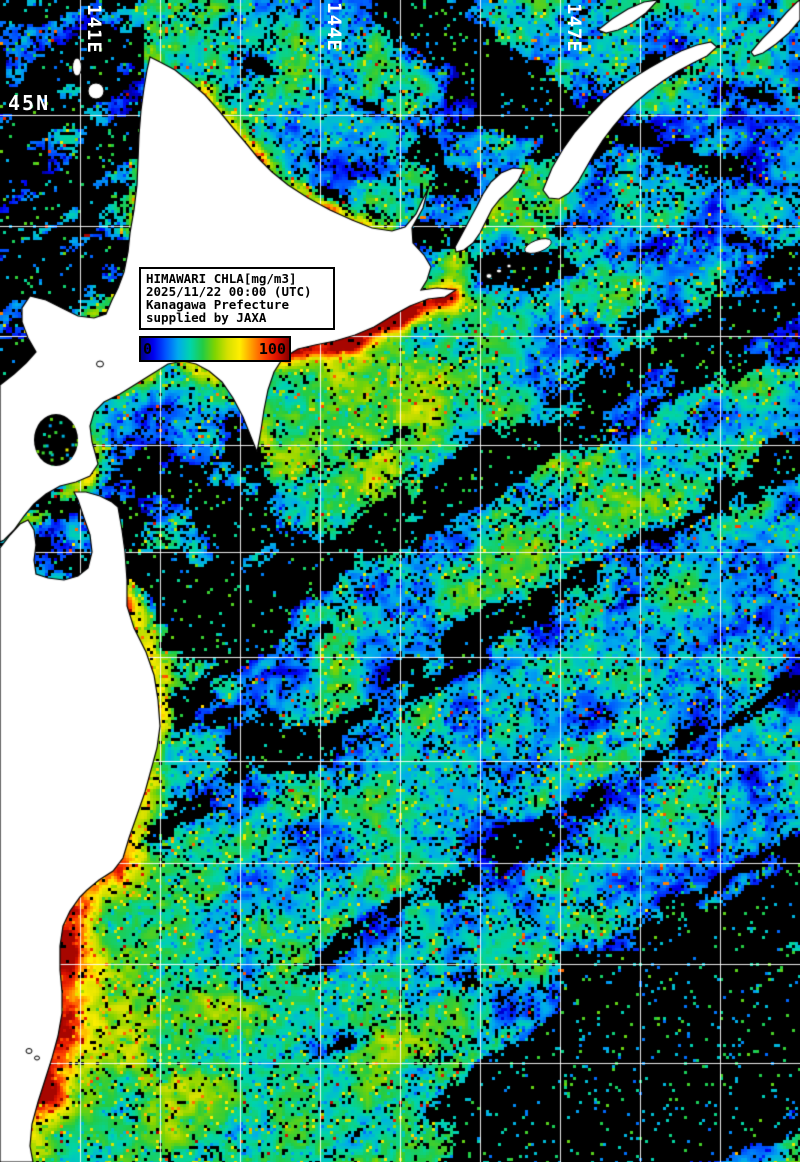  I want to click on colorbar: 0 100, so click(215, 349).